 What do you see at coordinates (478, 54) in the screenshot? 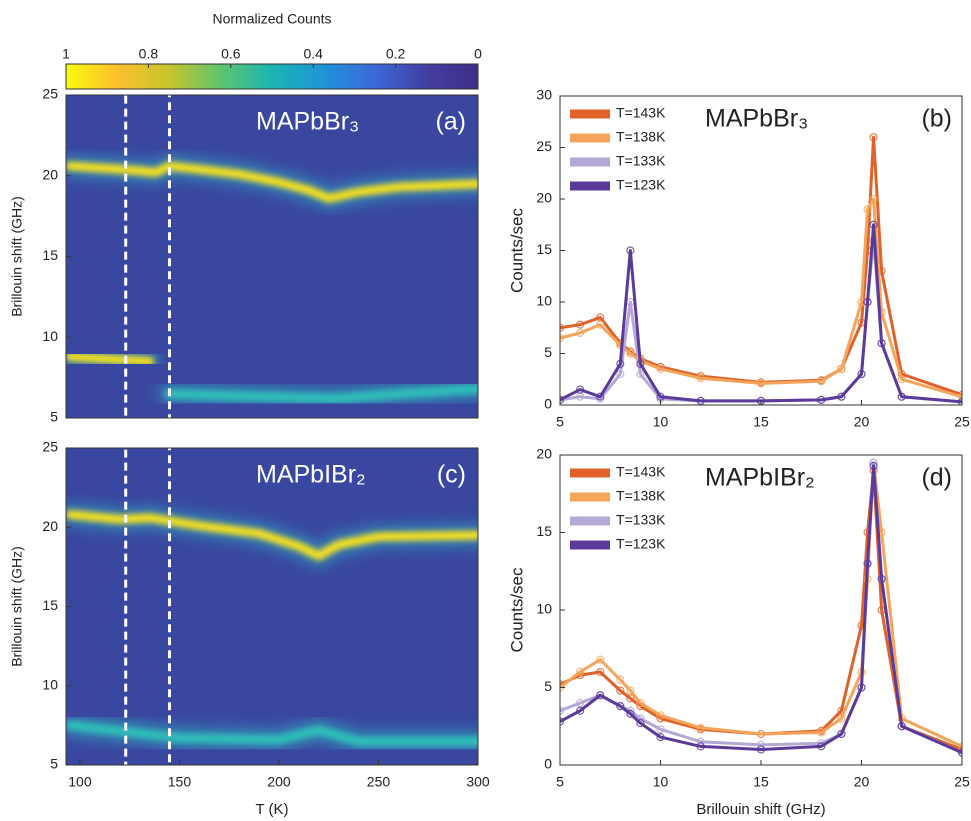
I see `colorbar-tick-label: 0` at bounding box center [478, 54].